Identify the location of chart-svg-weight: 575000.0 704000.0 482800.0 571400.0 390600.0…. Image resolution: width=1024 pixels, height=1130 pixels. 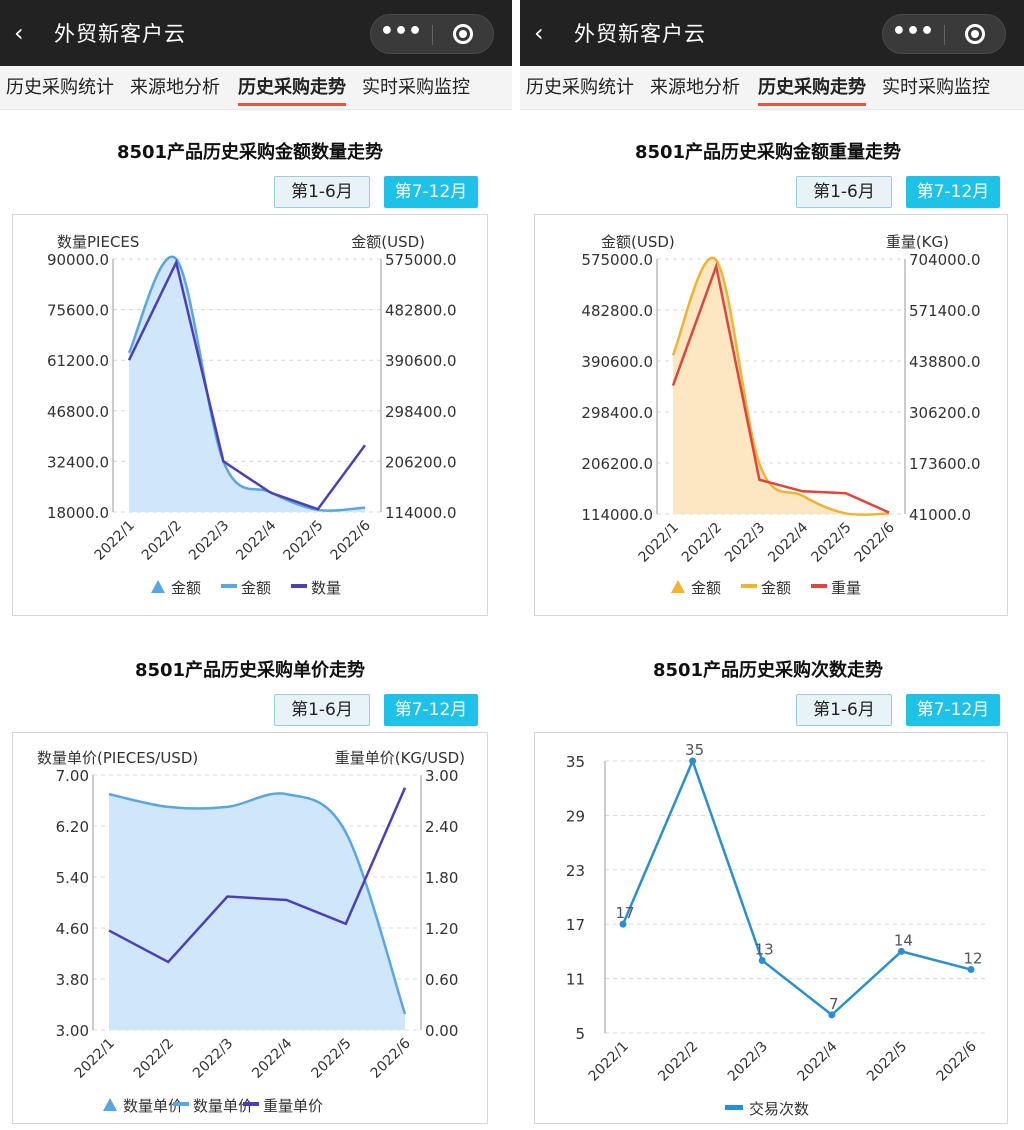
(781, 415).